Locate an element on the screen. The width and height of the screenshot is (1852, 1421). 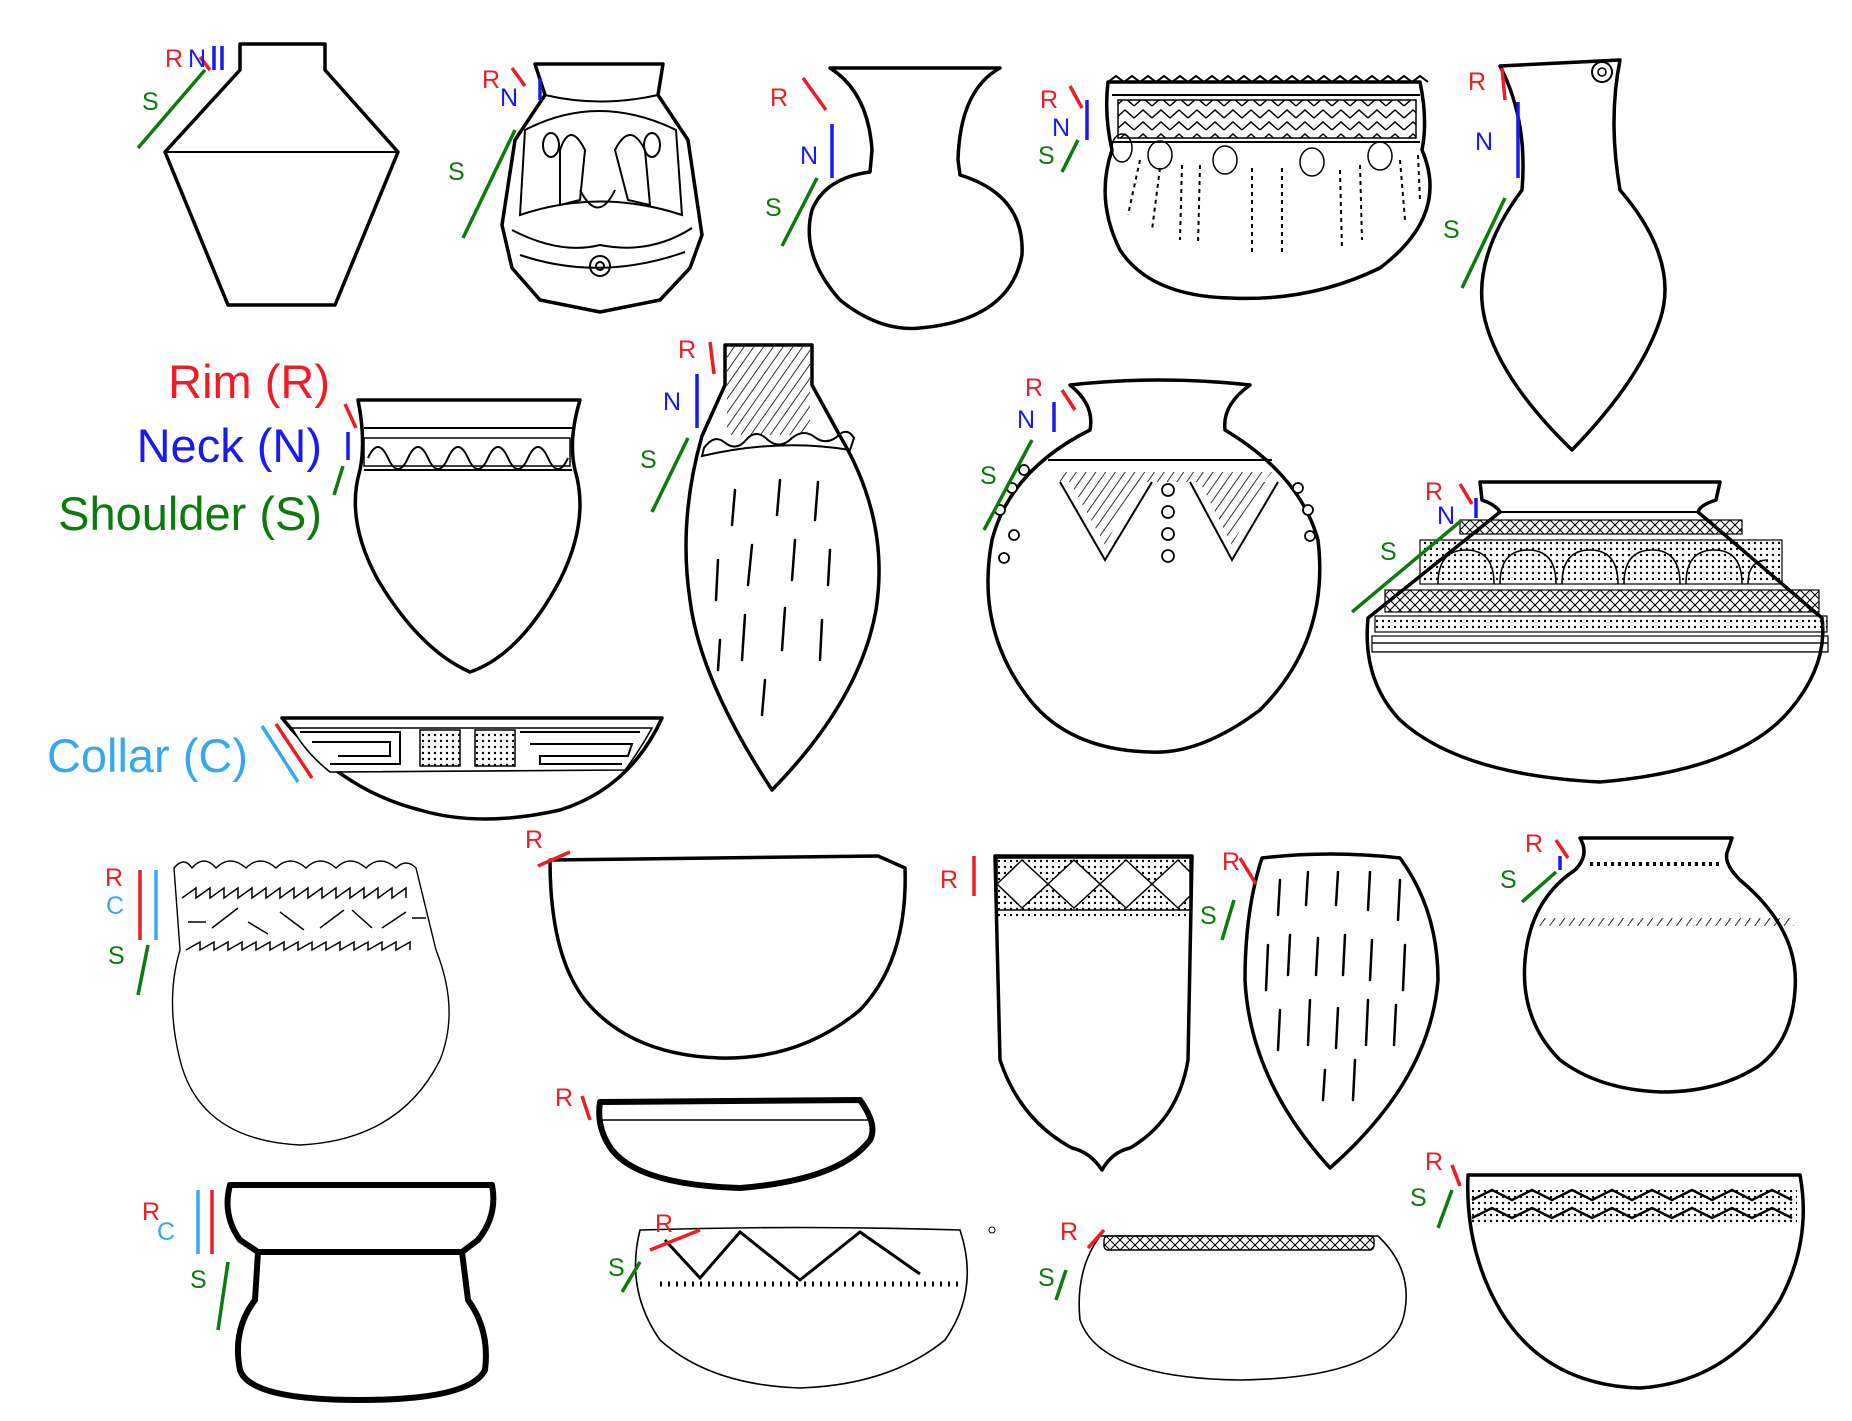
vessel-4: R N S is located at coordinates (1235, 187).